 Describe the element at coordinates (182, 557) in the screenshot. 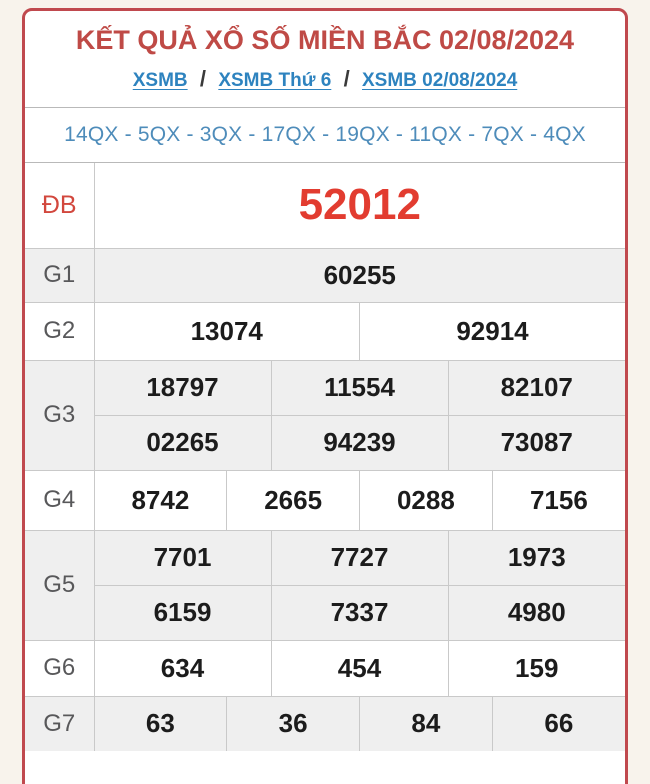

I see `prize-value: 7701` at that location.